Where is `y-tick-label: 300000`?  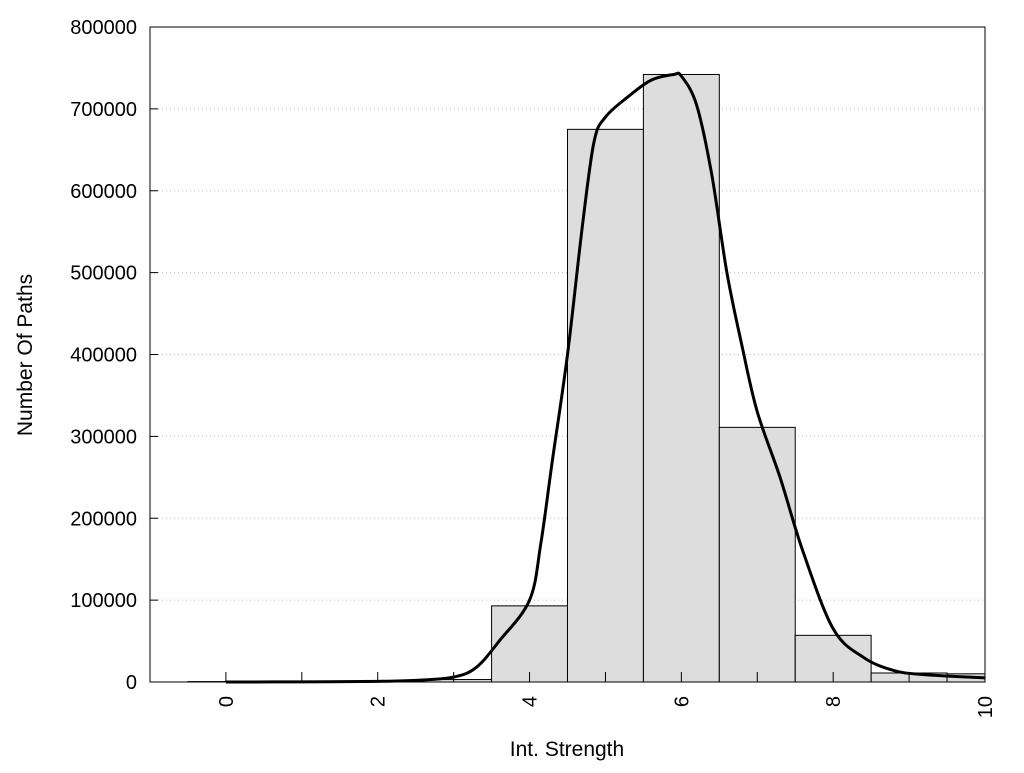
y-tick-label: 300000 is located at coordinates (103, 437).